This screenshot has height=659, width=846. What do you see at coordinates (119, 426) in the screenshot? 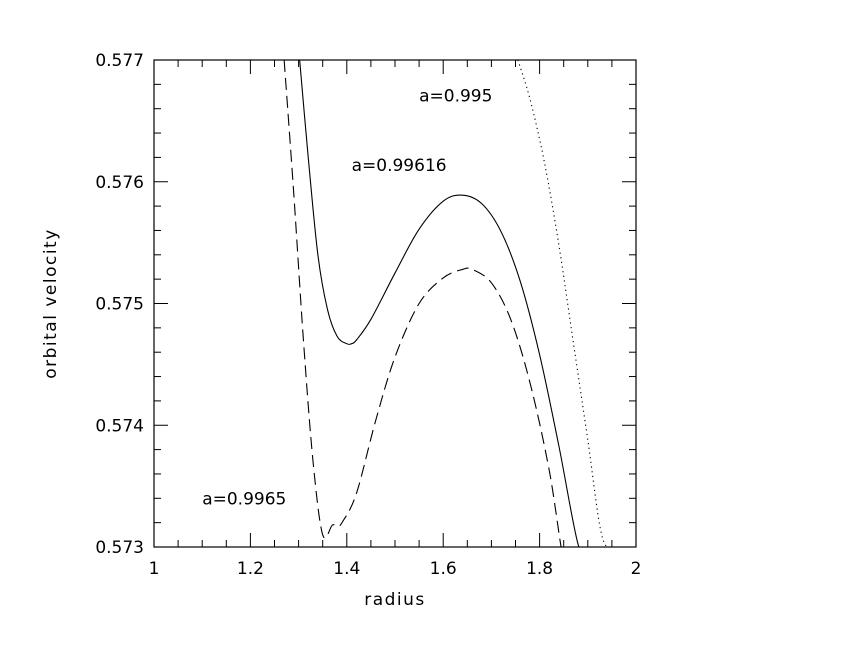
I see `y-tick-label: 0.574` at bounding box center [119, 426].